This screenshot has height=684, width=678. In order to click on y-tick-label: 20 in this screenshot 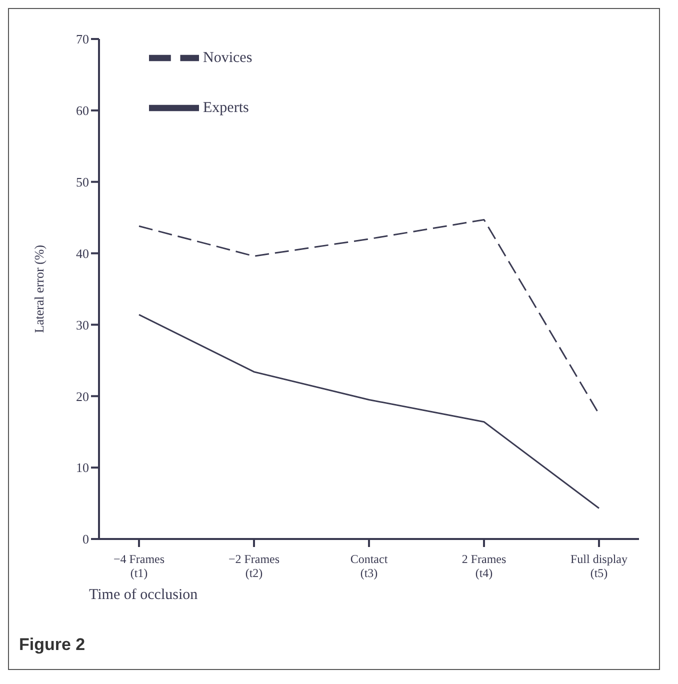, I will do `click(82, 396)`.